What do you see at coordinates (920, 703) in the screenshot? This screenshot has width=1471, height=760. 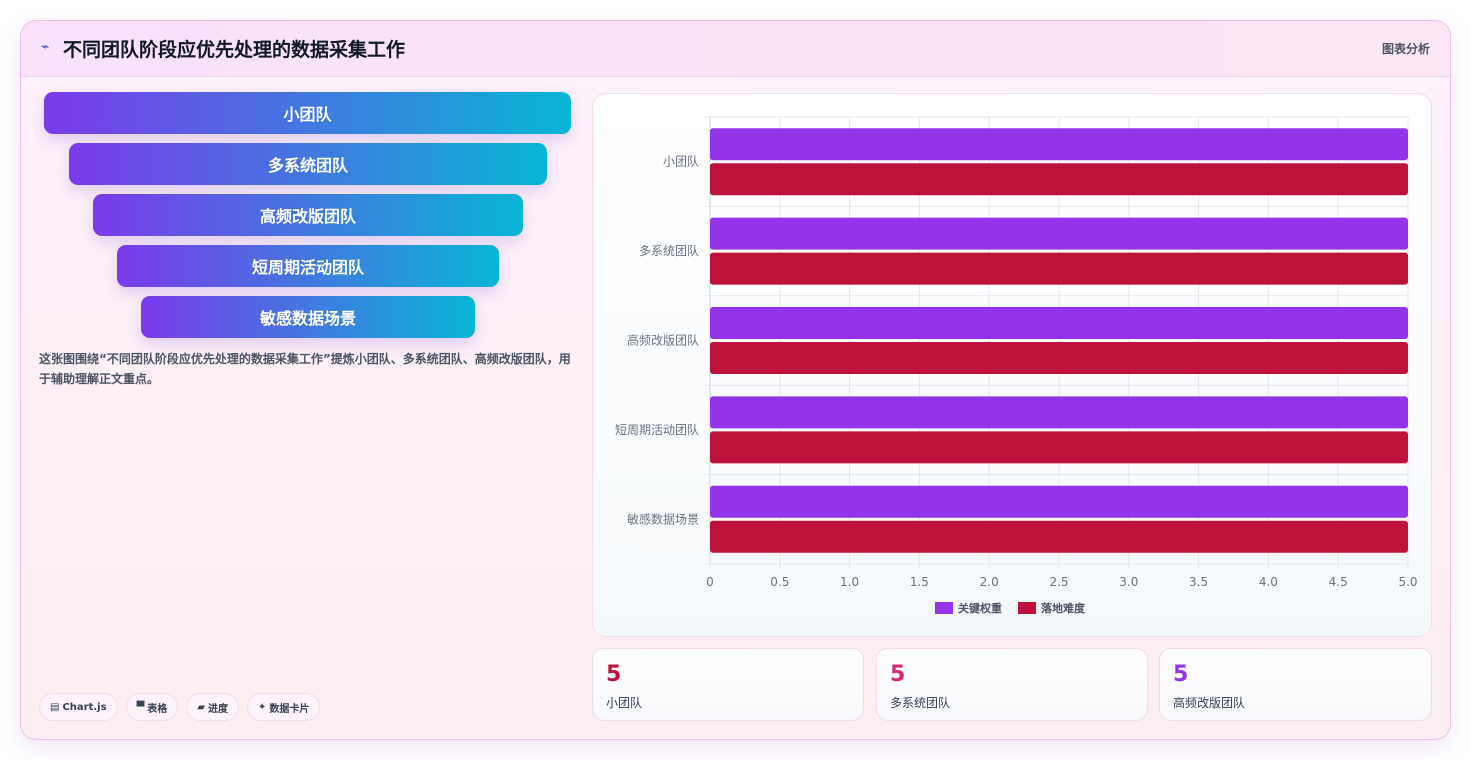 I see `stat-label: 多系统团队` at bounding box center [920, 703].